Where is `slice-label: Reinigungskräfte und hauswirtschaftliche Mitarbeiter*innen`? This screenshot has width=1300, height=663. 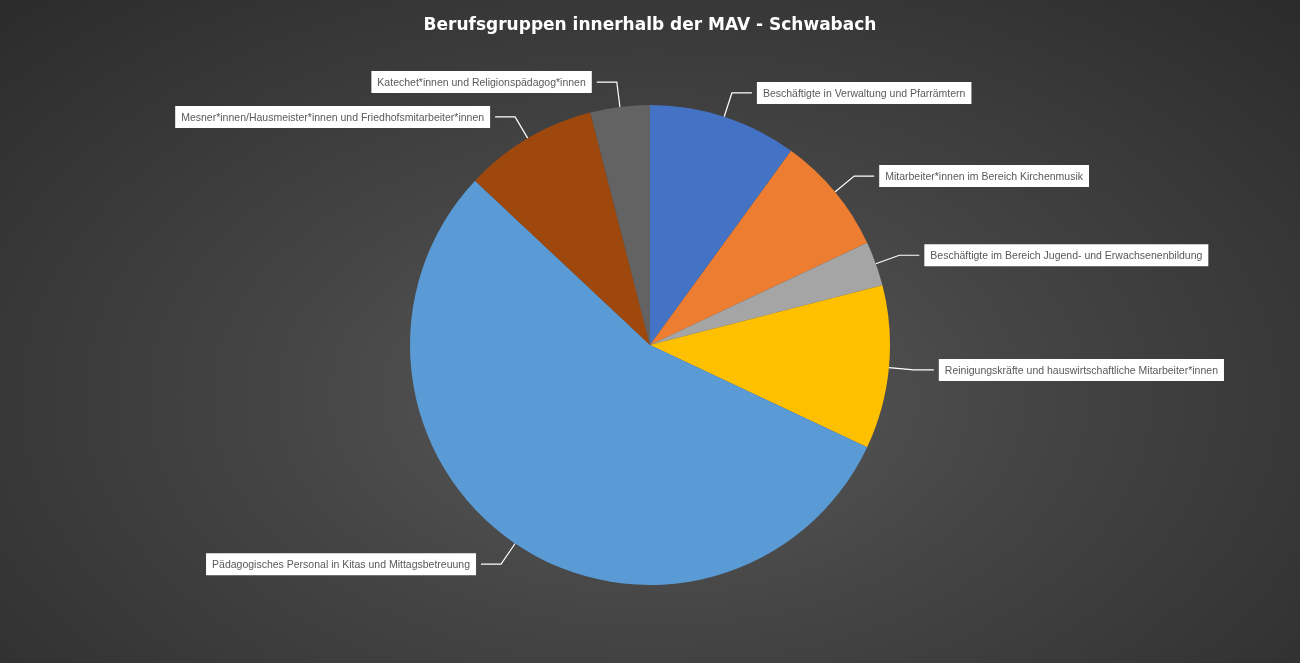 slice-label: Reinigungskräfte und hauswirtschaftliche Mitarbeiter*innen is located at coordinates (1081, 369).